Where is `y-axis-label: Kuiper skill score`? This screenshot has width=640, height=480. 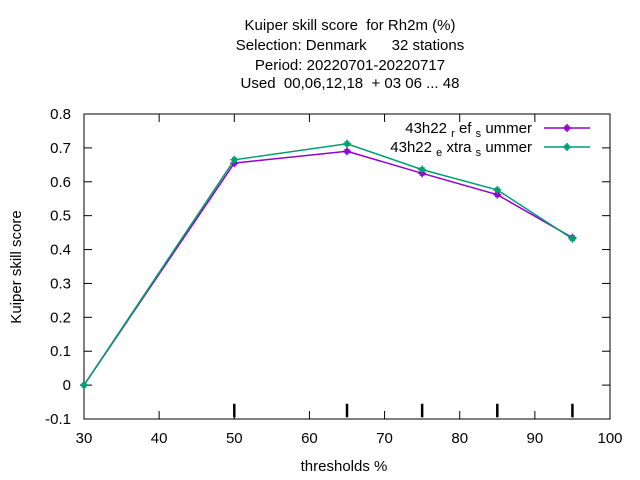
y-axis-label: Kuiper skill score is located at coordinates (16, 266).